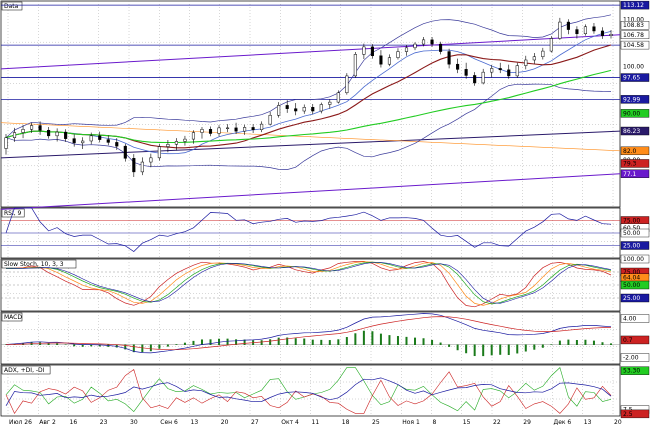 The image size is (650, 428). What do you see at coordinates (316, 422) in the screenshot?
I see `x-tick-label: 11` at bounding box center [316, 422].